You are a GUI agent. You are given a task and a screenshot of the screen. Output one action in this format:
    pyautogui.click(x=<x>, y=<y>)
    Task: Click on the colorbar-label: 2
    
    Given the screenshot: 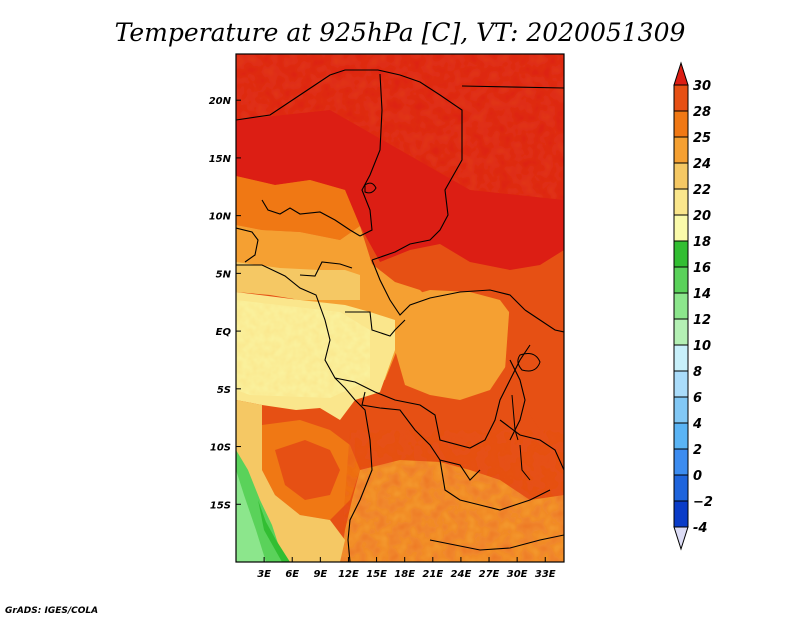 What is the action you would take?
    pyautogui.click(x=697, y=450)
    